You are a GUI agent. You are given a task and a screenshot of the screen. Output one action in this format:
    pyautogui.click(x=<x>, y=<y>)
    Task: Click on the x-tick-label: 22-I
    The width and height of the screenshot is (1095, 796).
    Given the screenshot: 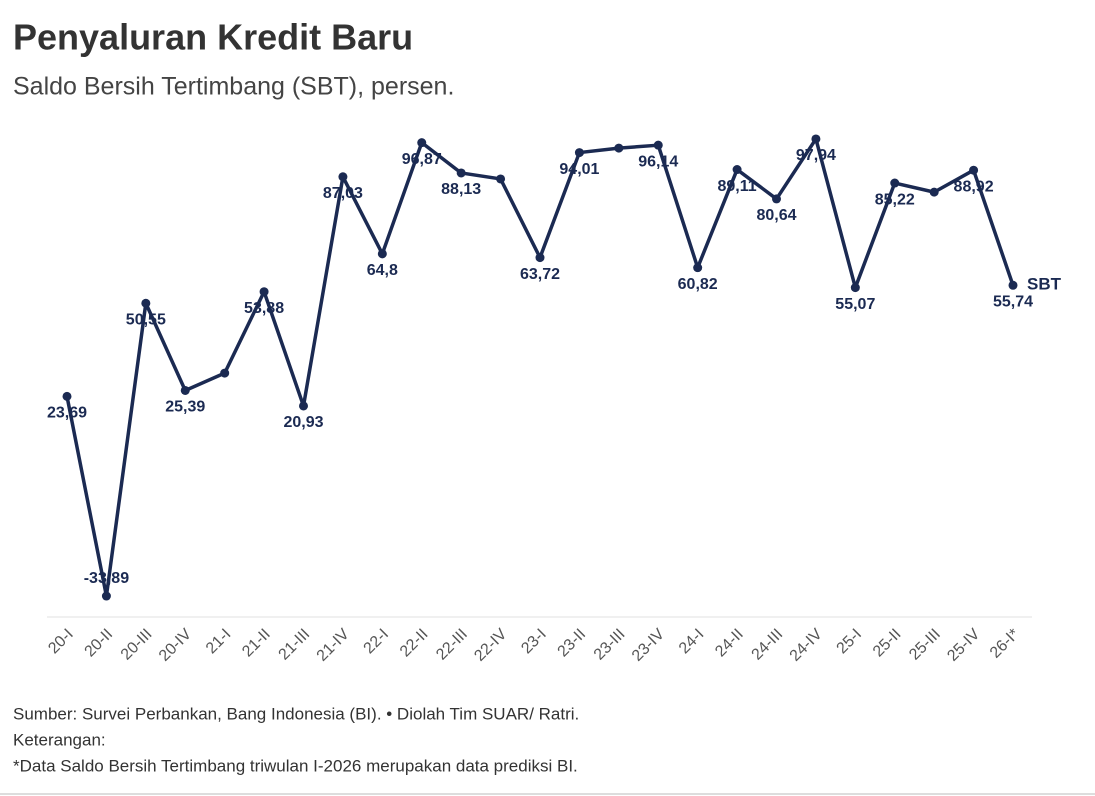 What is the action you would take?
    pyautogui.click(x=377, y=642)
    